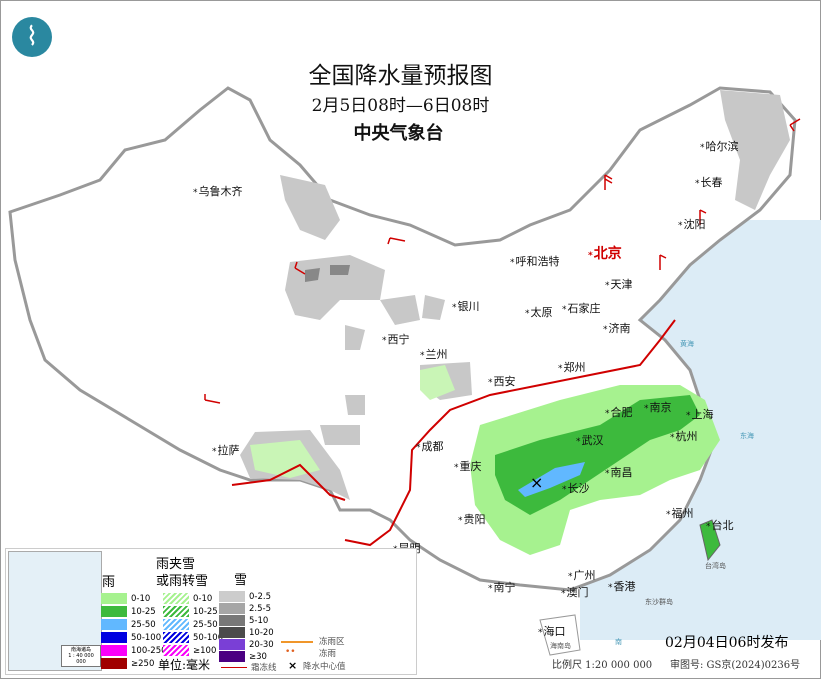  Describe the element at coordinates (536, 482) in the screenshot. I see `precip-center-marker: ×` at that location.